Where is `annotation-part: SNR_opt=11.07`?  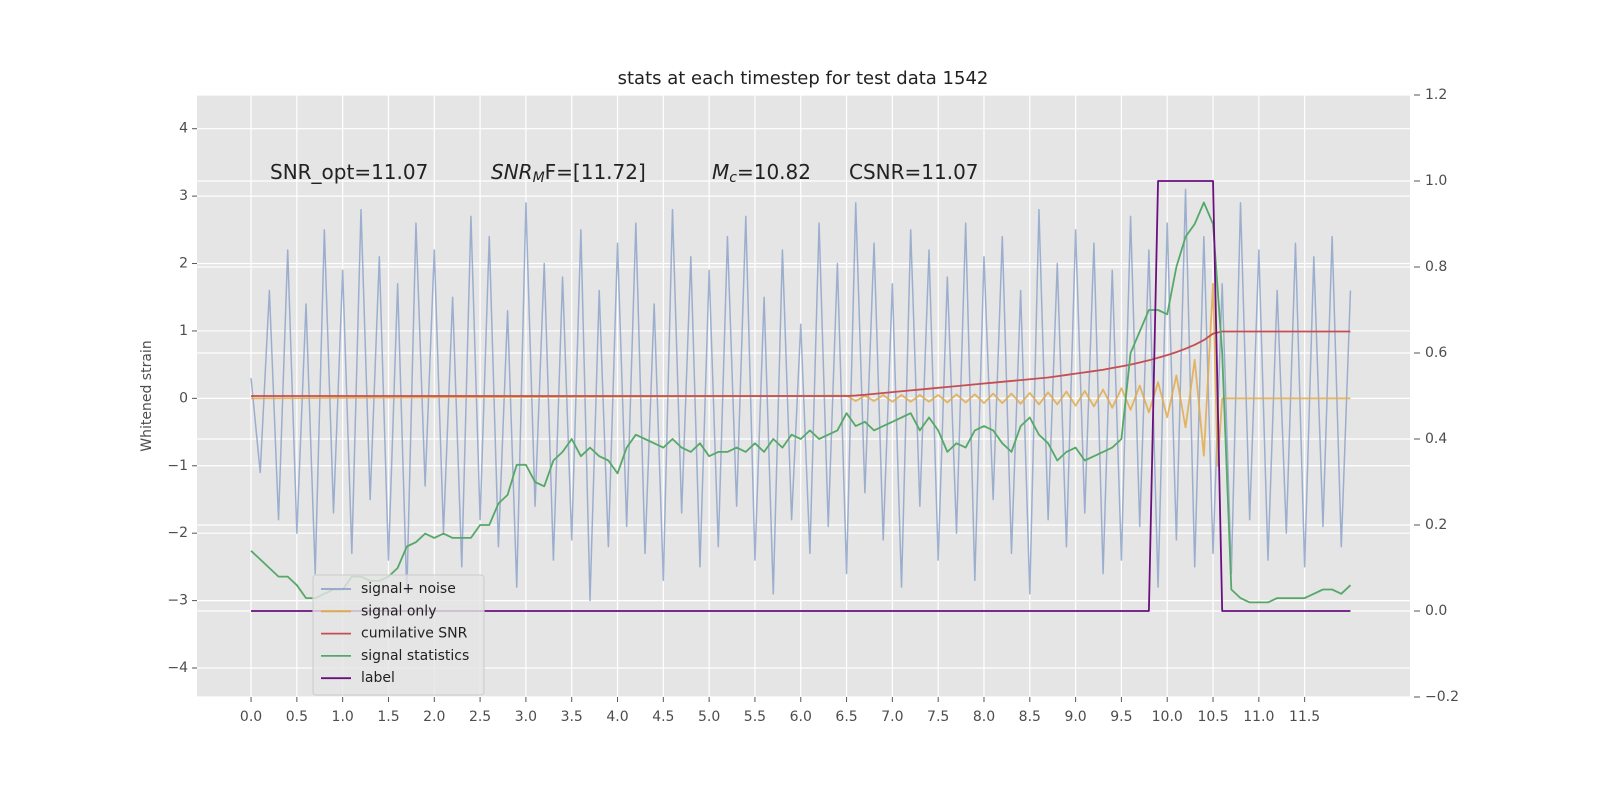
annotation-part: SNR_opt=11.07 is located at coordinates (349, 172).